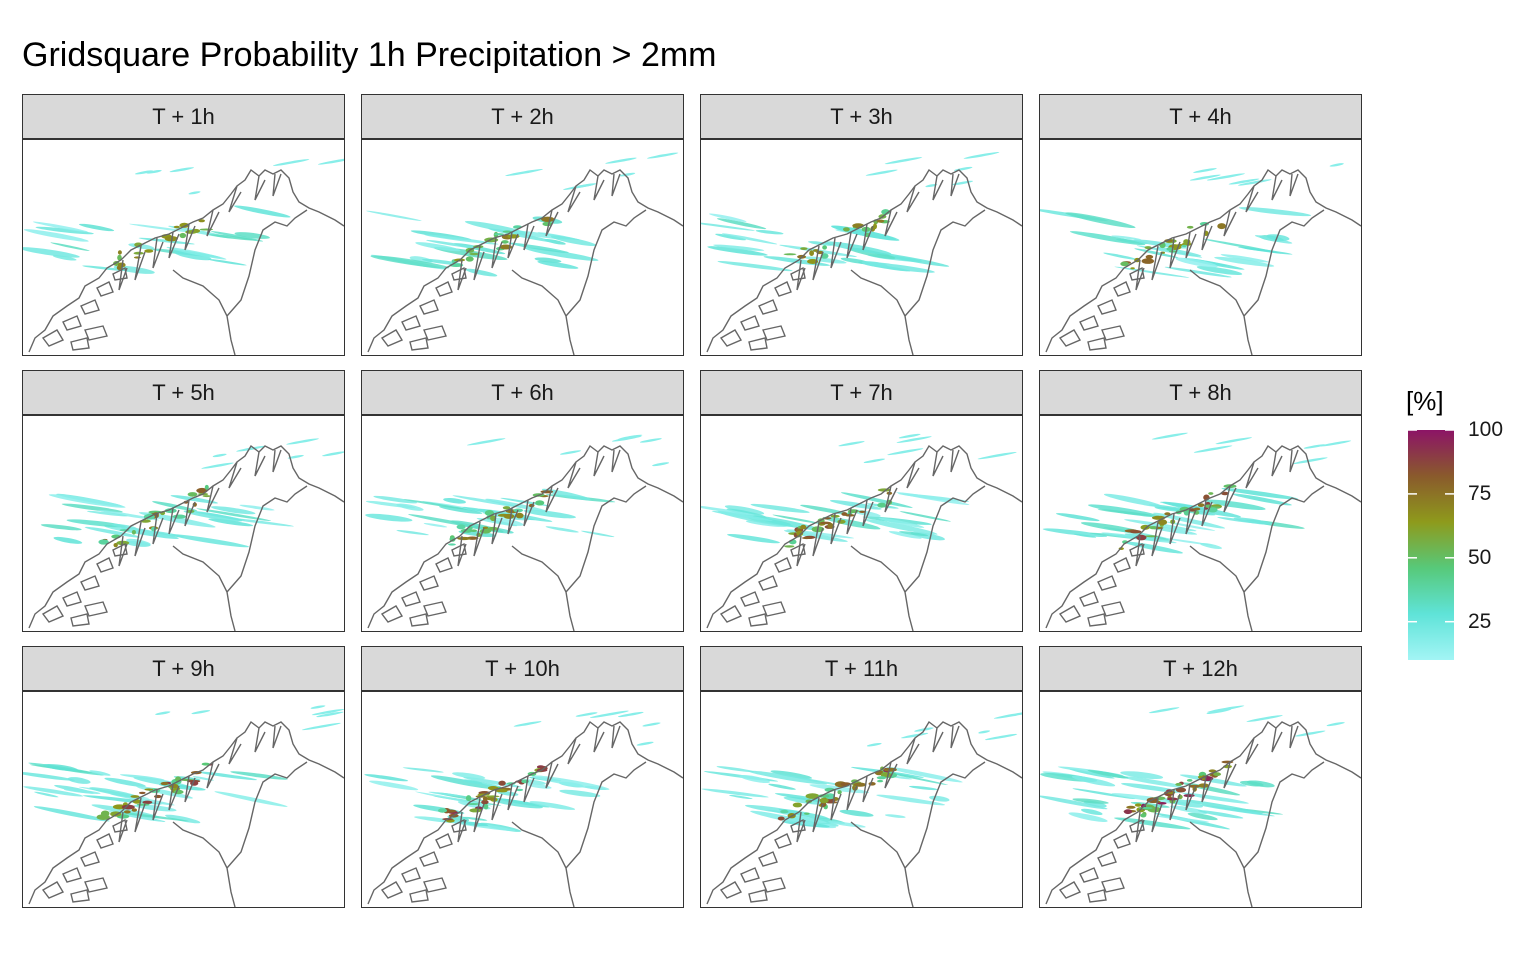 The height and width of the screenshot is (960, 1536). I want to click on facet-panel-12: T + 12h, so click(1200, 784).